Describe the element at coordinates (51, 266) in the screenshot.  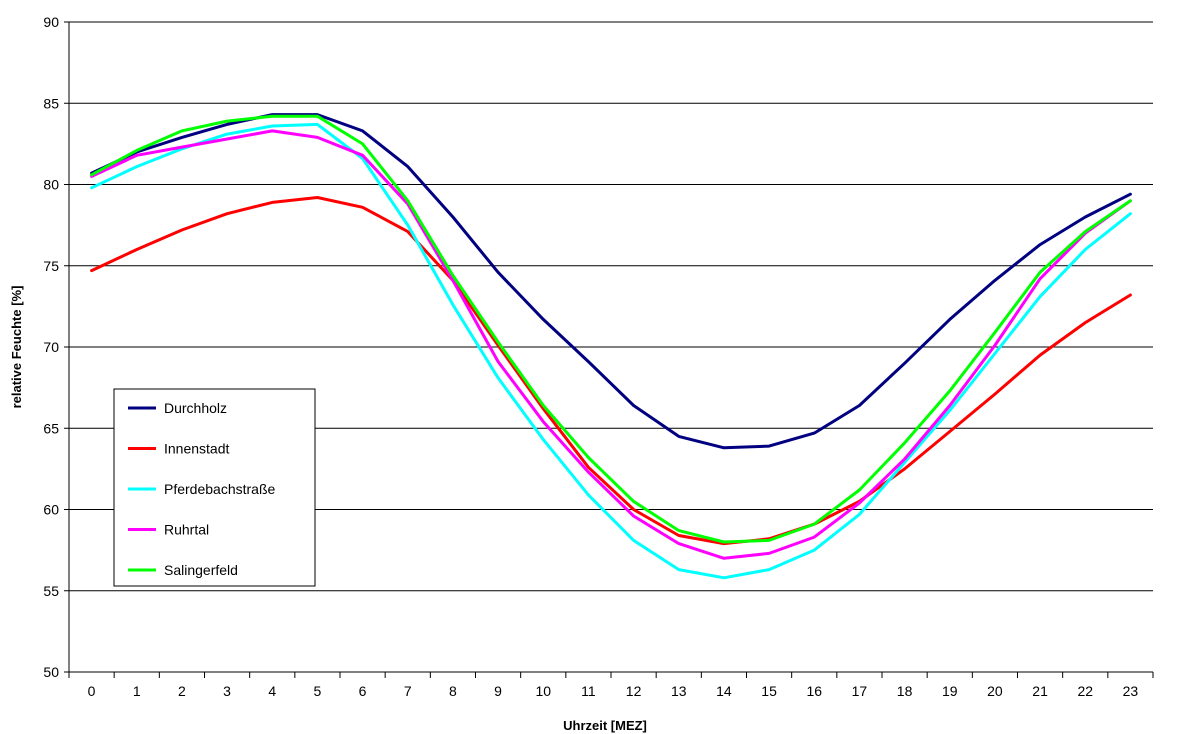
I see `y-tick-label: 75` at that location.